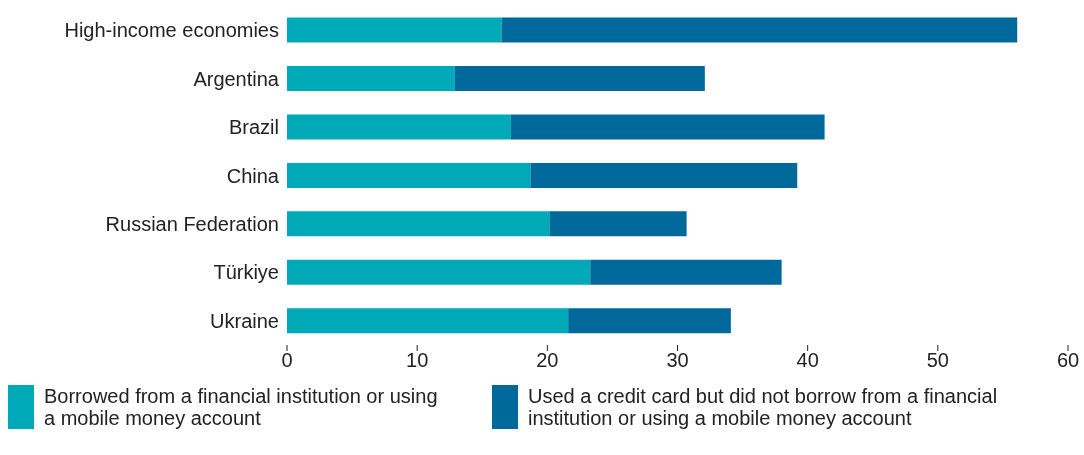 The image size is (1084, 455). Describe the element at coordinates (236, 78) in the screenshot. I see `y-tick-label: Argentina` at that location.